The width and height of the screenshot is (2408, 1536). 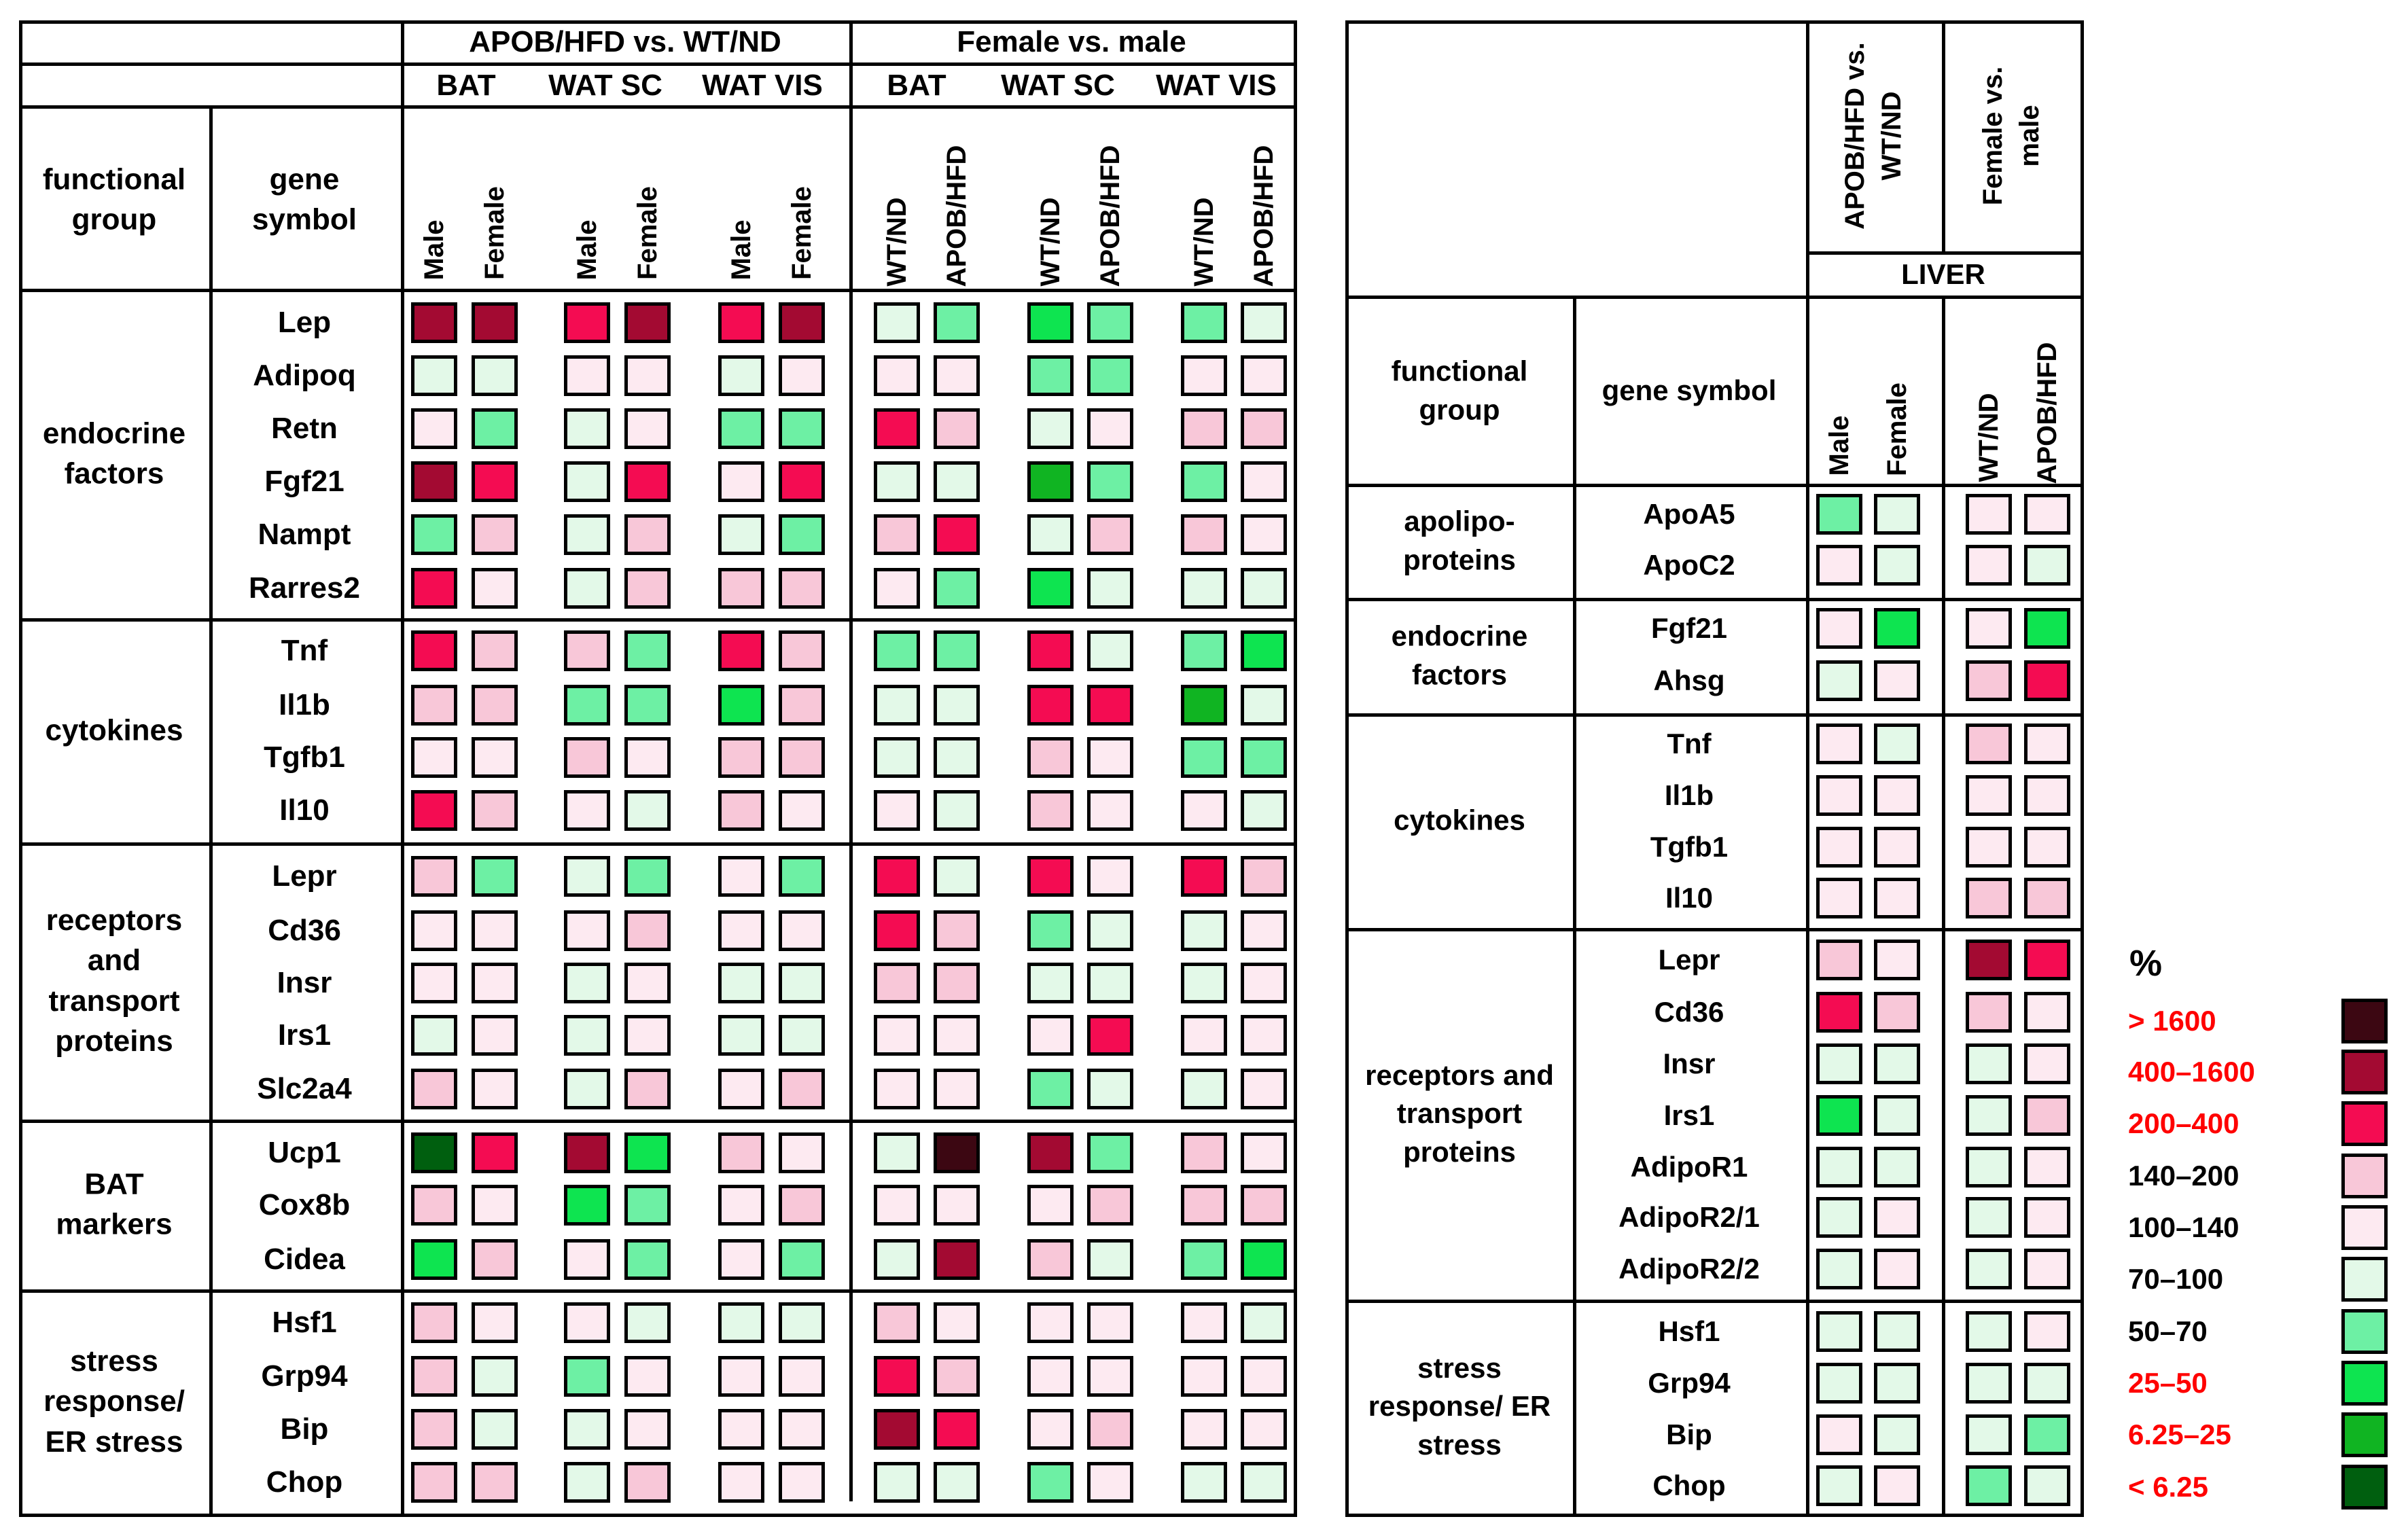 I want to click on left-header-female-vs-male: Female vs. male, so click(x=1071, y=41).